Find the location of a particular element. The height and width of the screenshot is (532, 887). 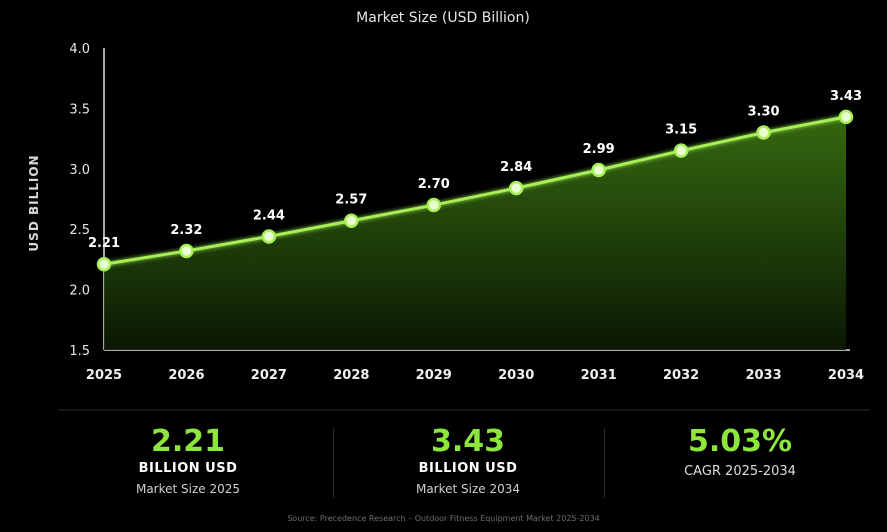

stat-market-size-2025: 2.21 BILLION USD Market Size 2025 is located at coordinates (188, 456).